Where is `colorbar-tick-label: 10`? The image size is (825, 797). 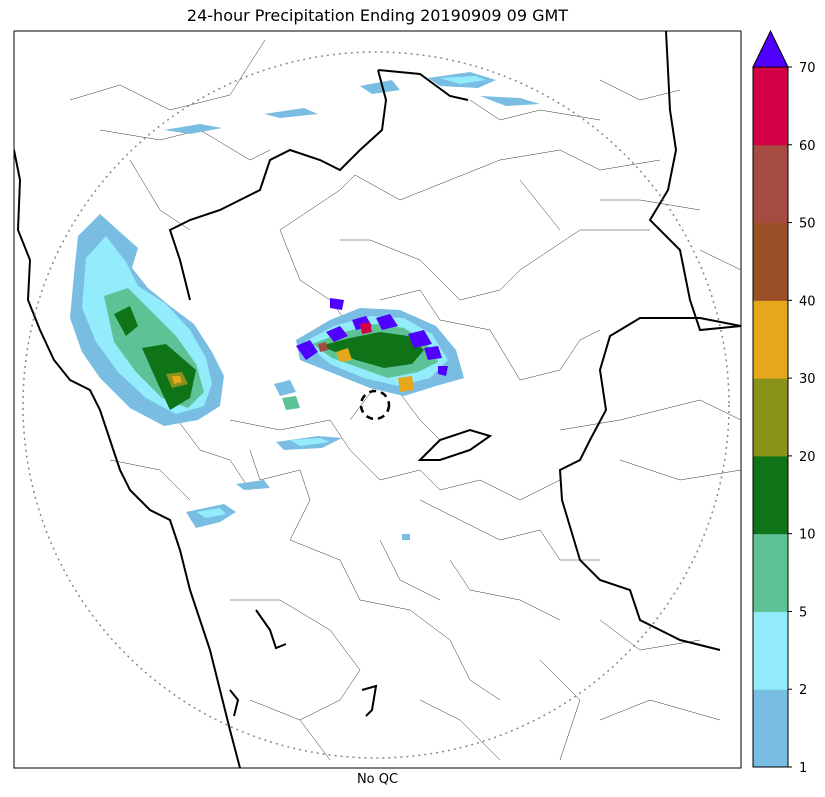
colorbar-tick-label: 10 is located at coordinates (807, 535).